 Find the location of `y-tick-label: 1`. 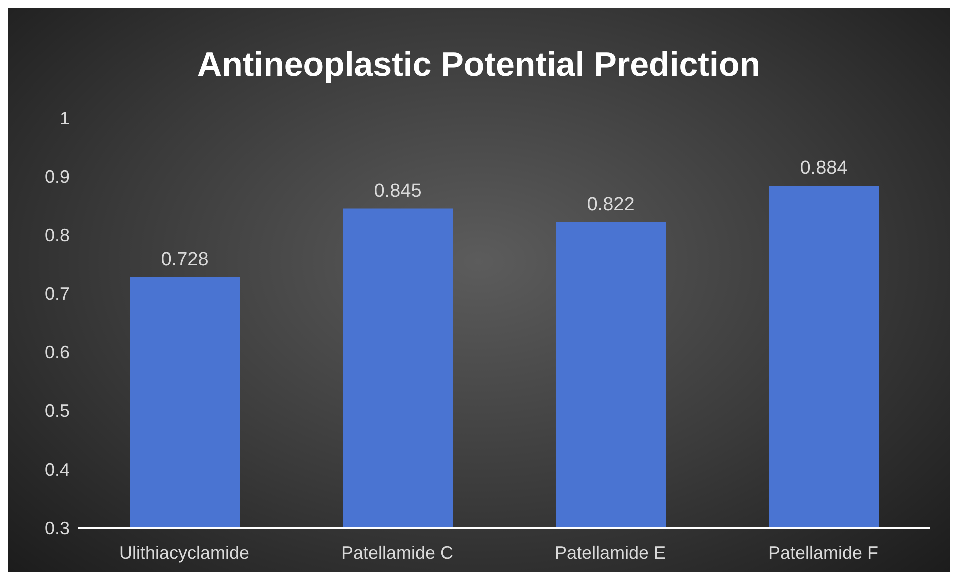

y-tick-label: 1 is located at coordinates (65, 118).